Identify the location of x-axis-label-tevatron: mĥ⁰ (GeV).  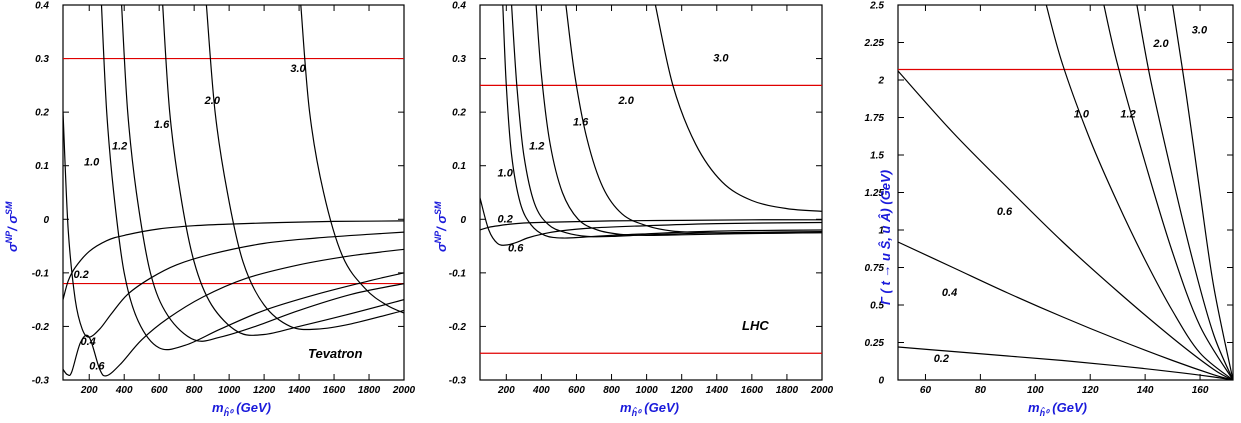
(241, 409).